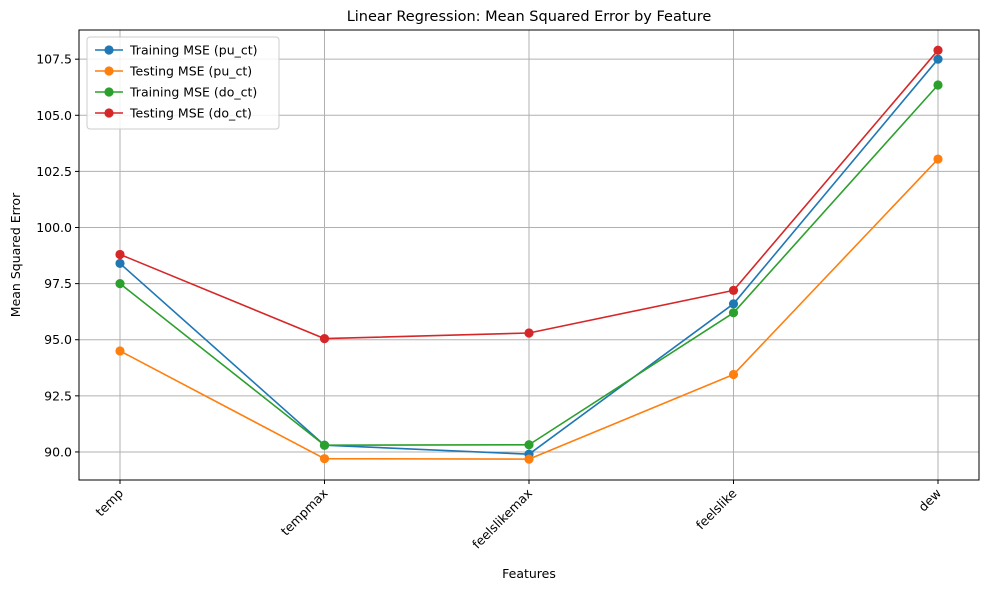 This screenshot has height=590, width=989. I want to click on x-axis-label: Features, so click(529, 573).